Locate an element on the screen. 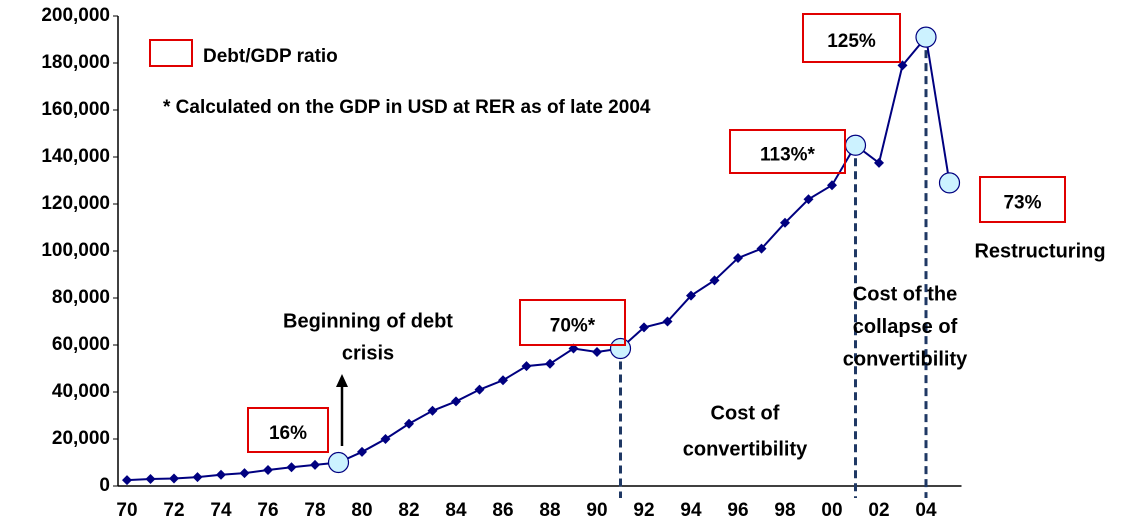  arrow-head is located at coordinates (342, 380).